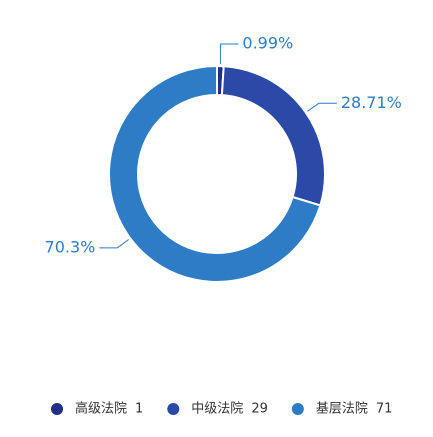  Describe the element at coordinates (101, 409) in the screenshot. I see `legend-label: 高级法院` at that location.